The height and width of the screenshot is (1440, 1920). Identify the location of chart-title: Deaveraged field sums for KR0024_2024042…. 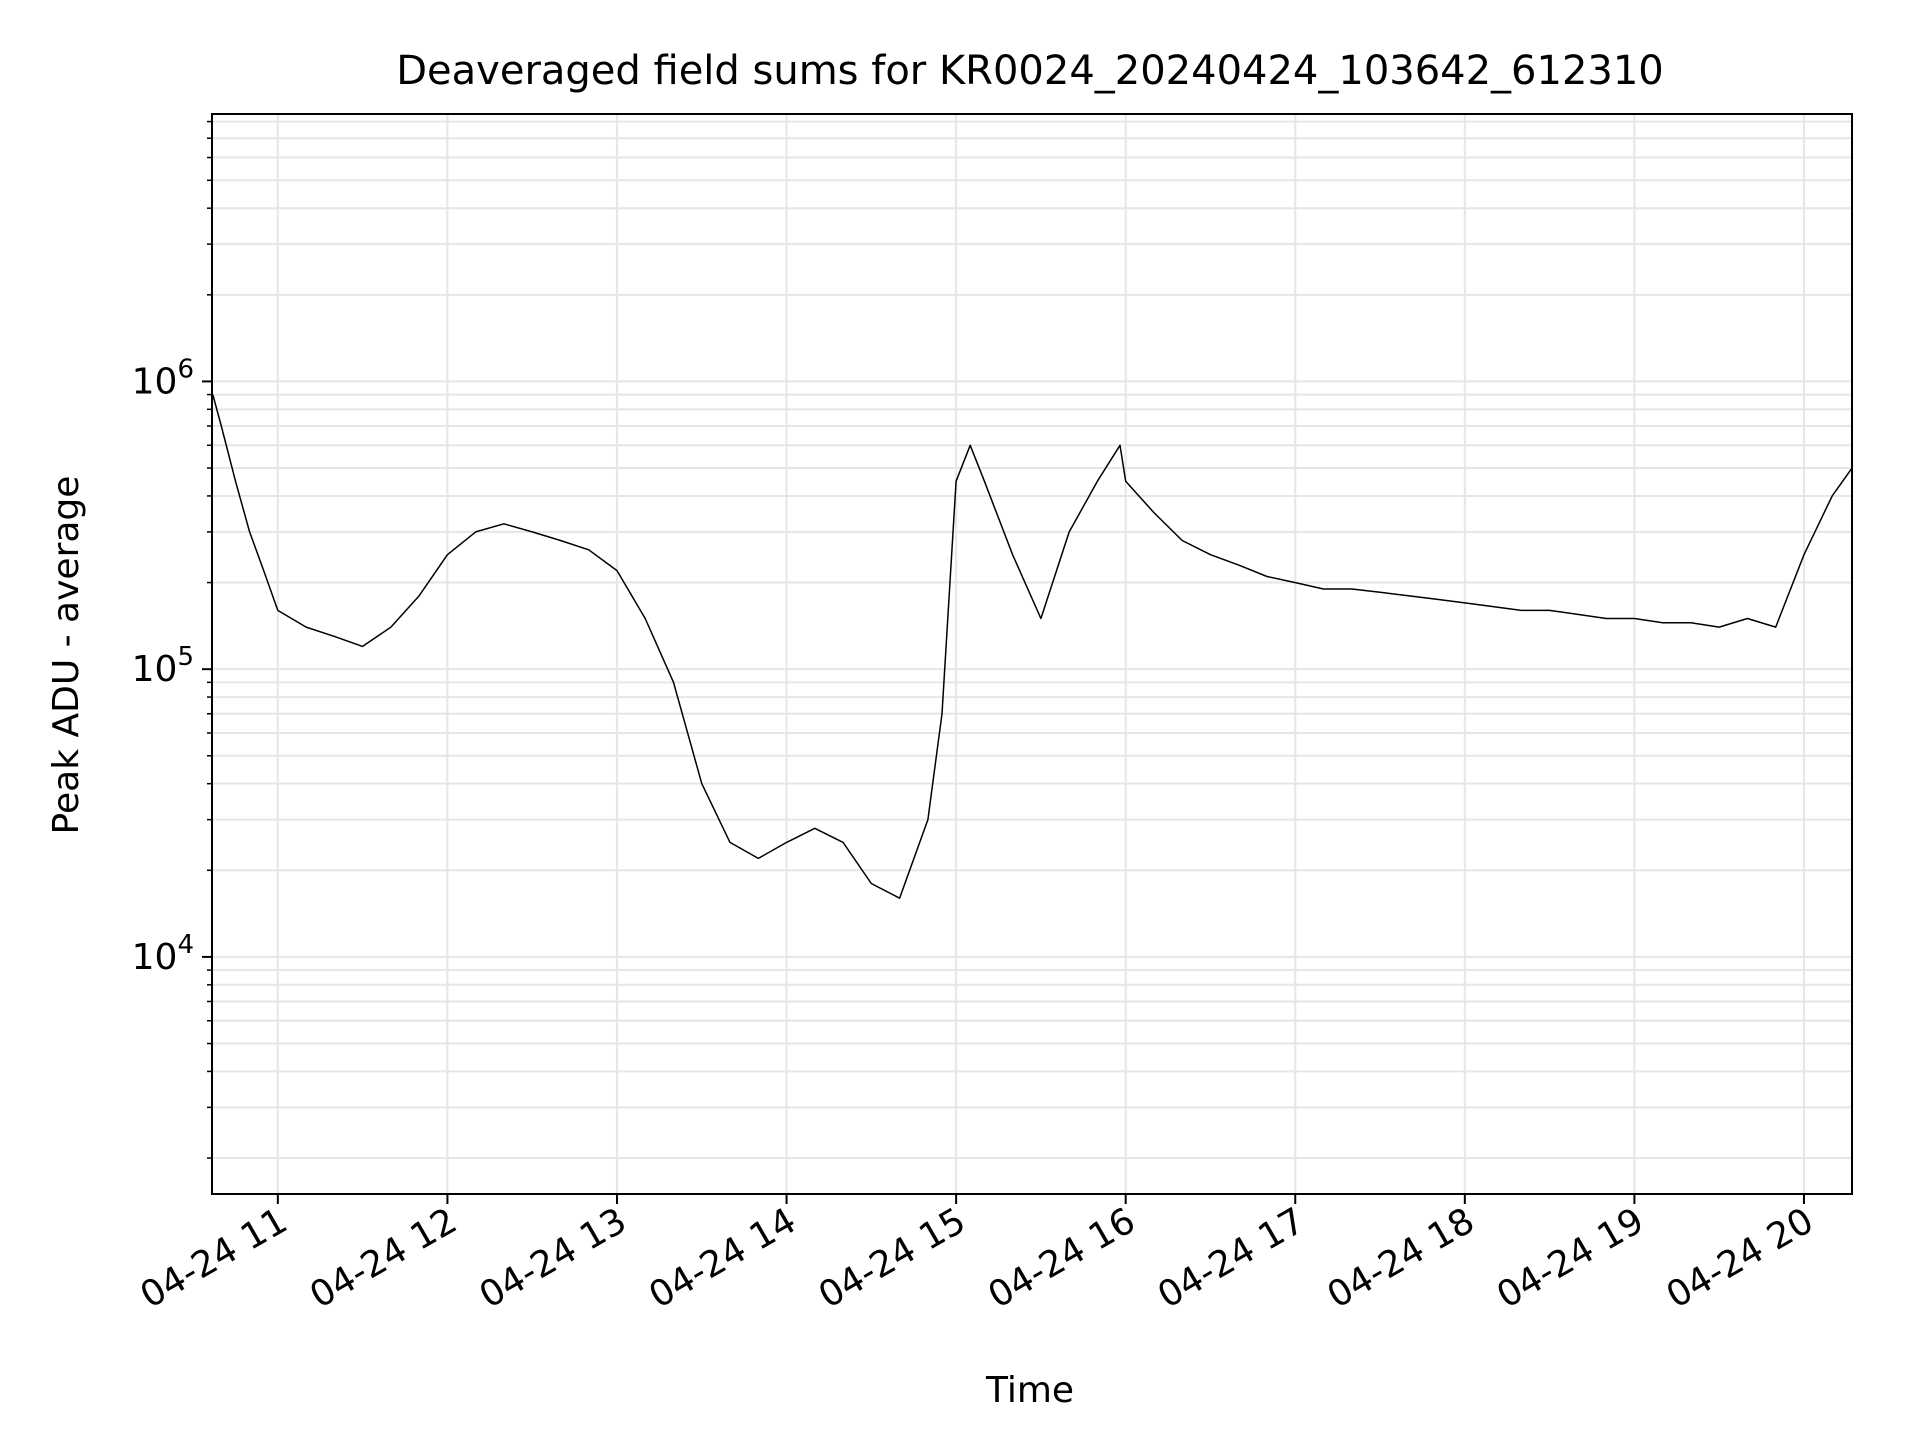
(1030, 71).